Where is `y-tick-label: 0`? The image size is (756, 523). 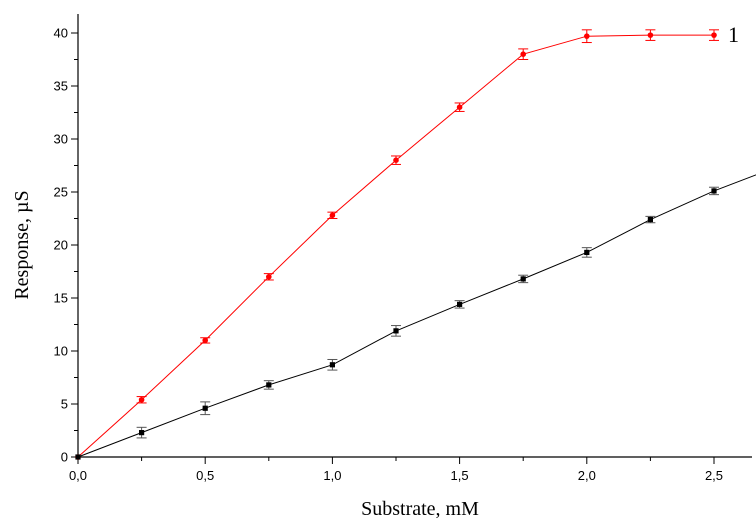
y-tick-label: 0 is located at coordinates (64, 457).